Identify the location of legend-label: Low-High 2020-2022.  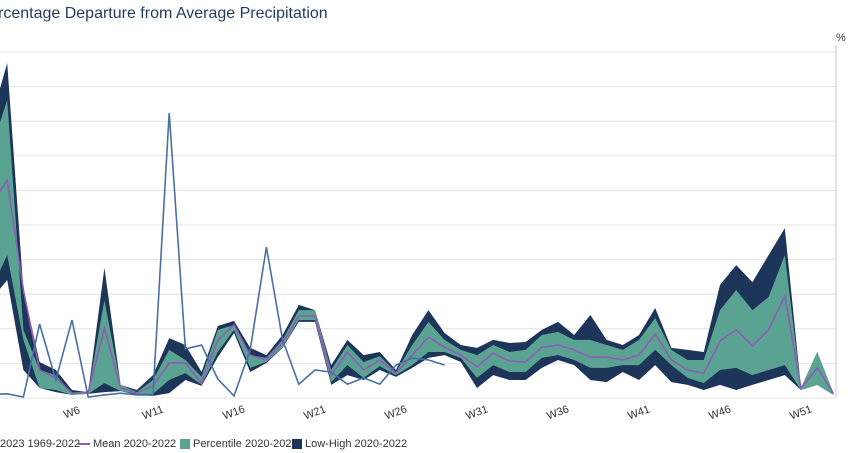
(356, 444).